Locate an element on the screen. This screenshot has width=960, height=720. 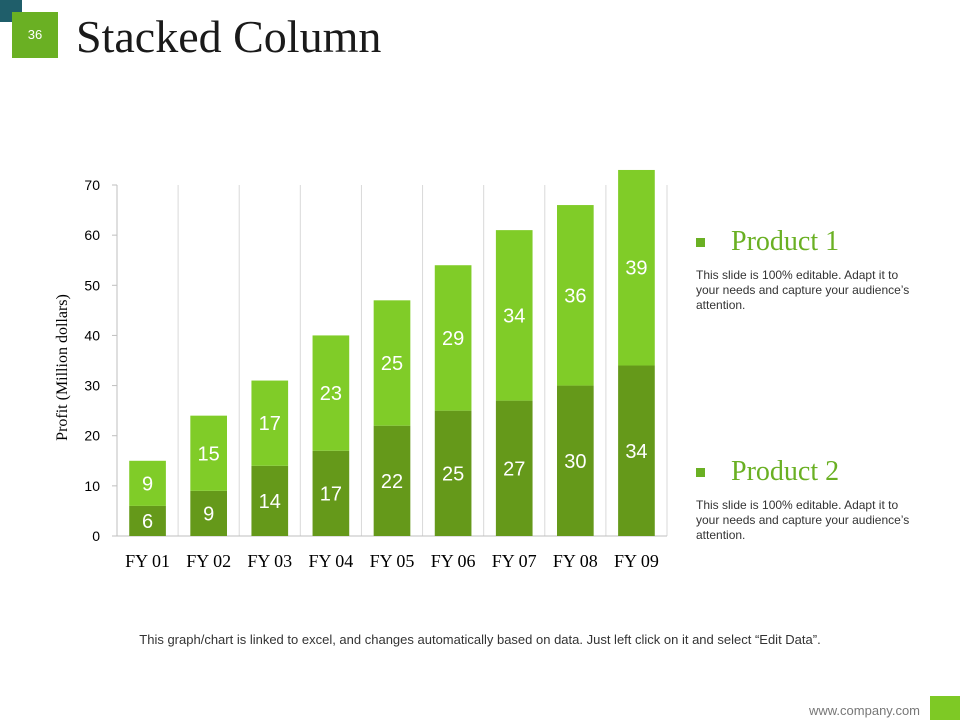
x-tick-label: FY 04 is located at coordinates (330, 561).